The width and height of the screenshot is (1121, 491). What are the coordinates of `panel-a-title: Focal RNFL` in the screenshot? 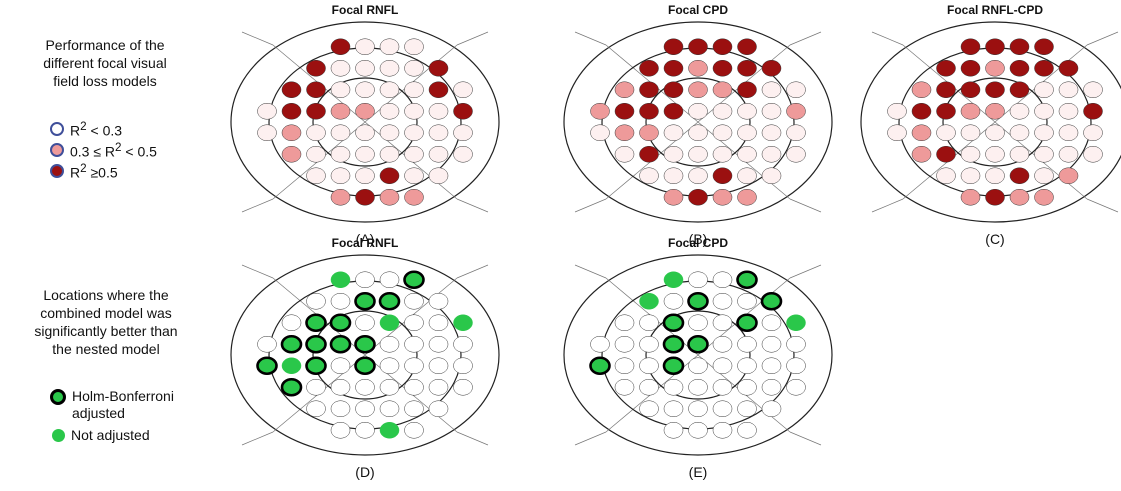 It's located at (365, 10).